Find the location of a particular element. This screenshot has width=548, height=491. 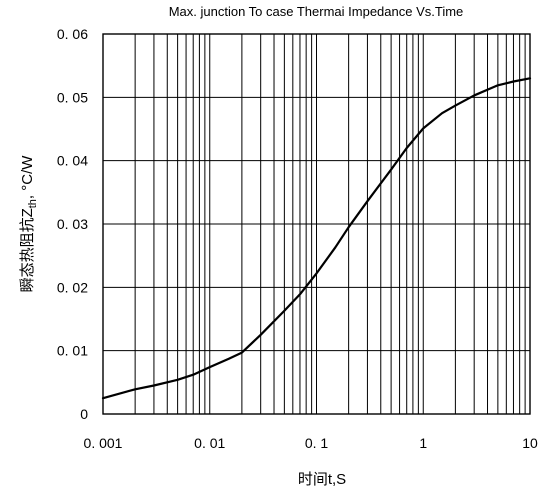

y-axis-label-subscript: th is located at coordinates (33, 203).